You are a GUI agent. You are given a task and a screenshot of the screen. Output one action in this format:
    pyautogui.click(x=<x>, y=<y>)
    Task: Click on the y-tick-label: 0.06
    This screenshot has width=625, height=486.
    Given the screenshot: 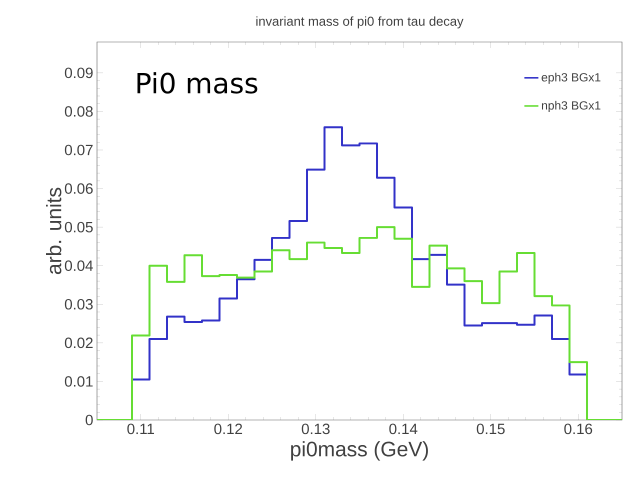 What is the action you would take?
    pyautogui.click(x=78, y=188)
    